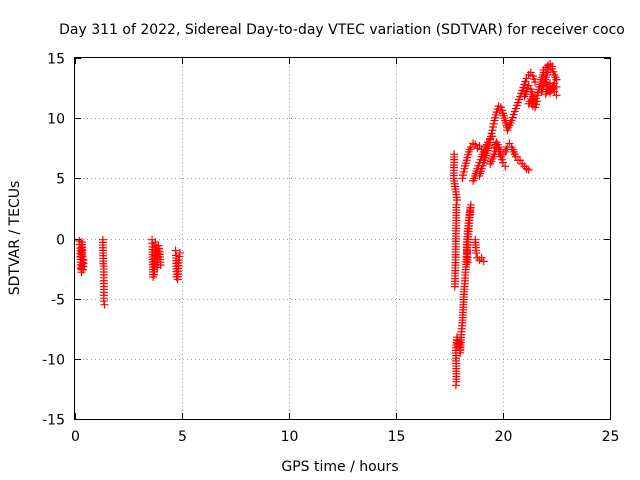 The image size is (640, 480). Describe the element at coordinates (290, 437) in the screenshot. I see `x-tick-label: 10` at that location.